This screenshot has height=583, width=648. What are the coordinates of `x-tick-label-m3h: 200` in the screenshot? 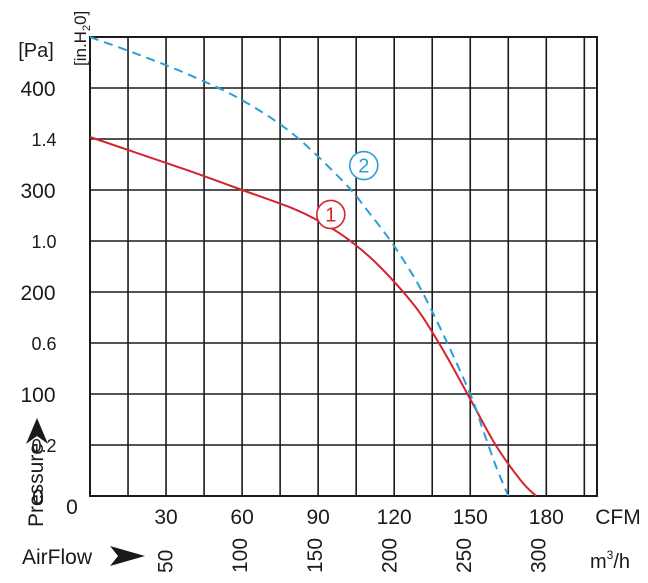 It's located at (389, 555).